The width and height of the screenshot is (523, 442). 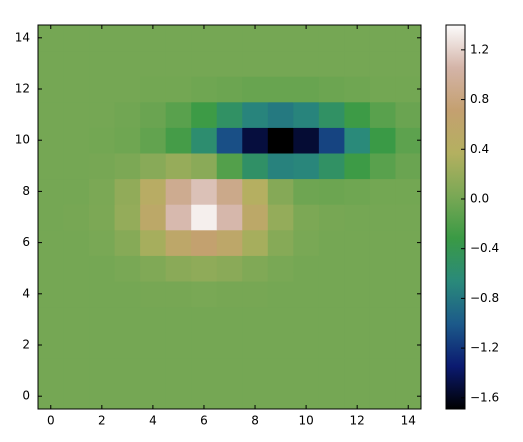 What do you see at coordinates (357, 421) in the screenshot?
I see `x-tick-label: 12` at bounding box center [357, 421].